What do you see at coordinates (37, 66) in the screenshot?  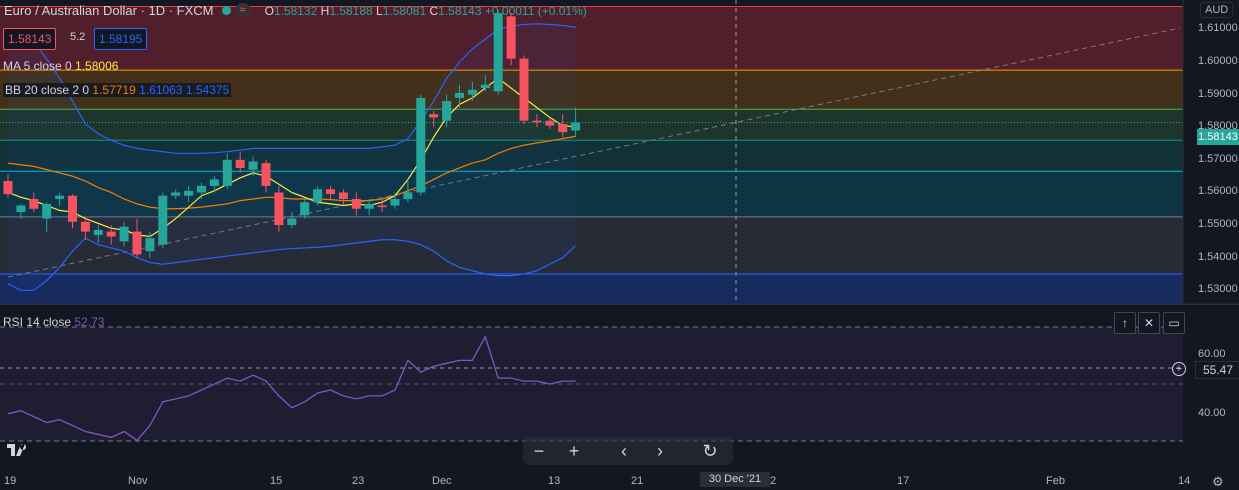 I see `ma-legend-label: MA 5 close 0` at bounding box center [37, 66].